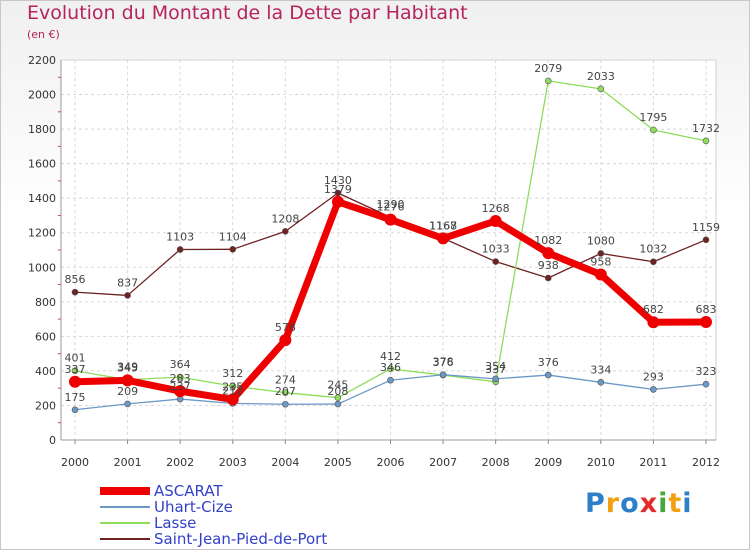 This screenshot has width=750, height=550. Describe the element at coordinates (42, 164) in the screenshot. I see `y-tick-label: 1600` at that location.